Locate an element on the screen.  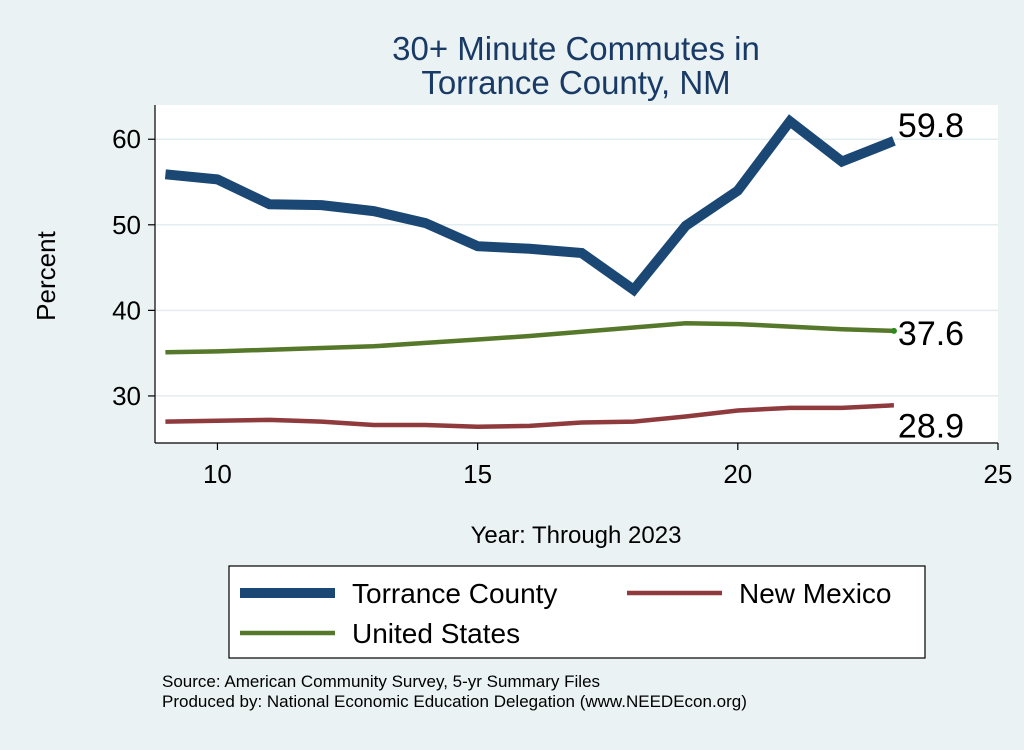
series-line-united-states is located at coordinates (529, 337).